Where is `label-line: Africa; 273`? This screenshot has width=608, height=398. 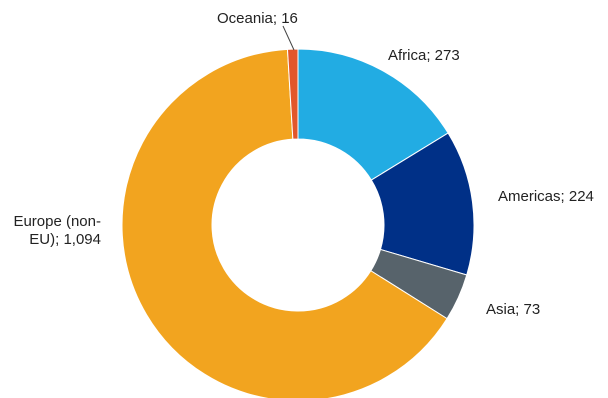 label-line: Africa; 273 is located at coordinates (424, 55).